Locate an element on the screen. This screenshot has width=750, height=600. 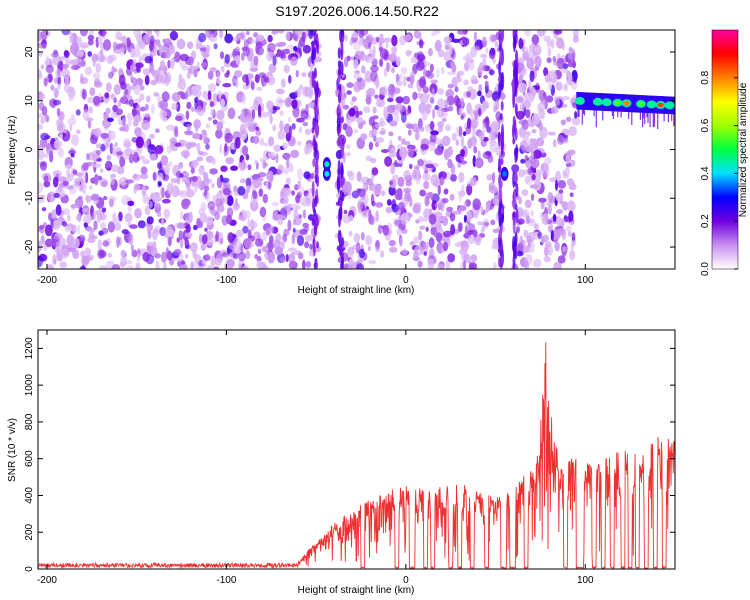
spectrogram-x-axis-label: Height of straight line (km) is located at coordinates (356, 290).